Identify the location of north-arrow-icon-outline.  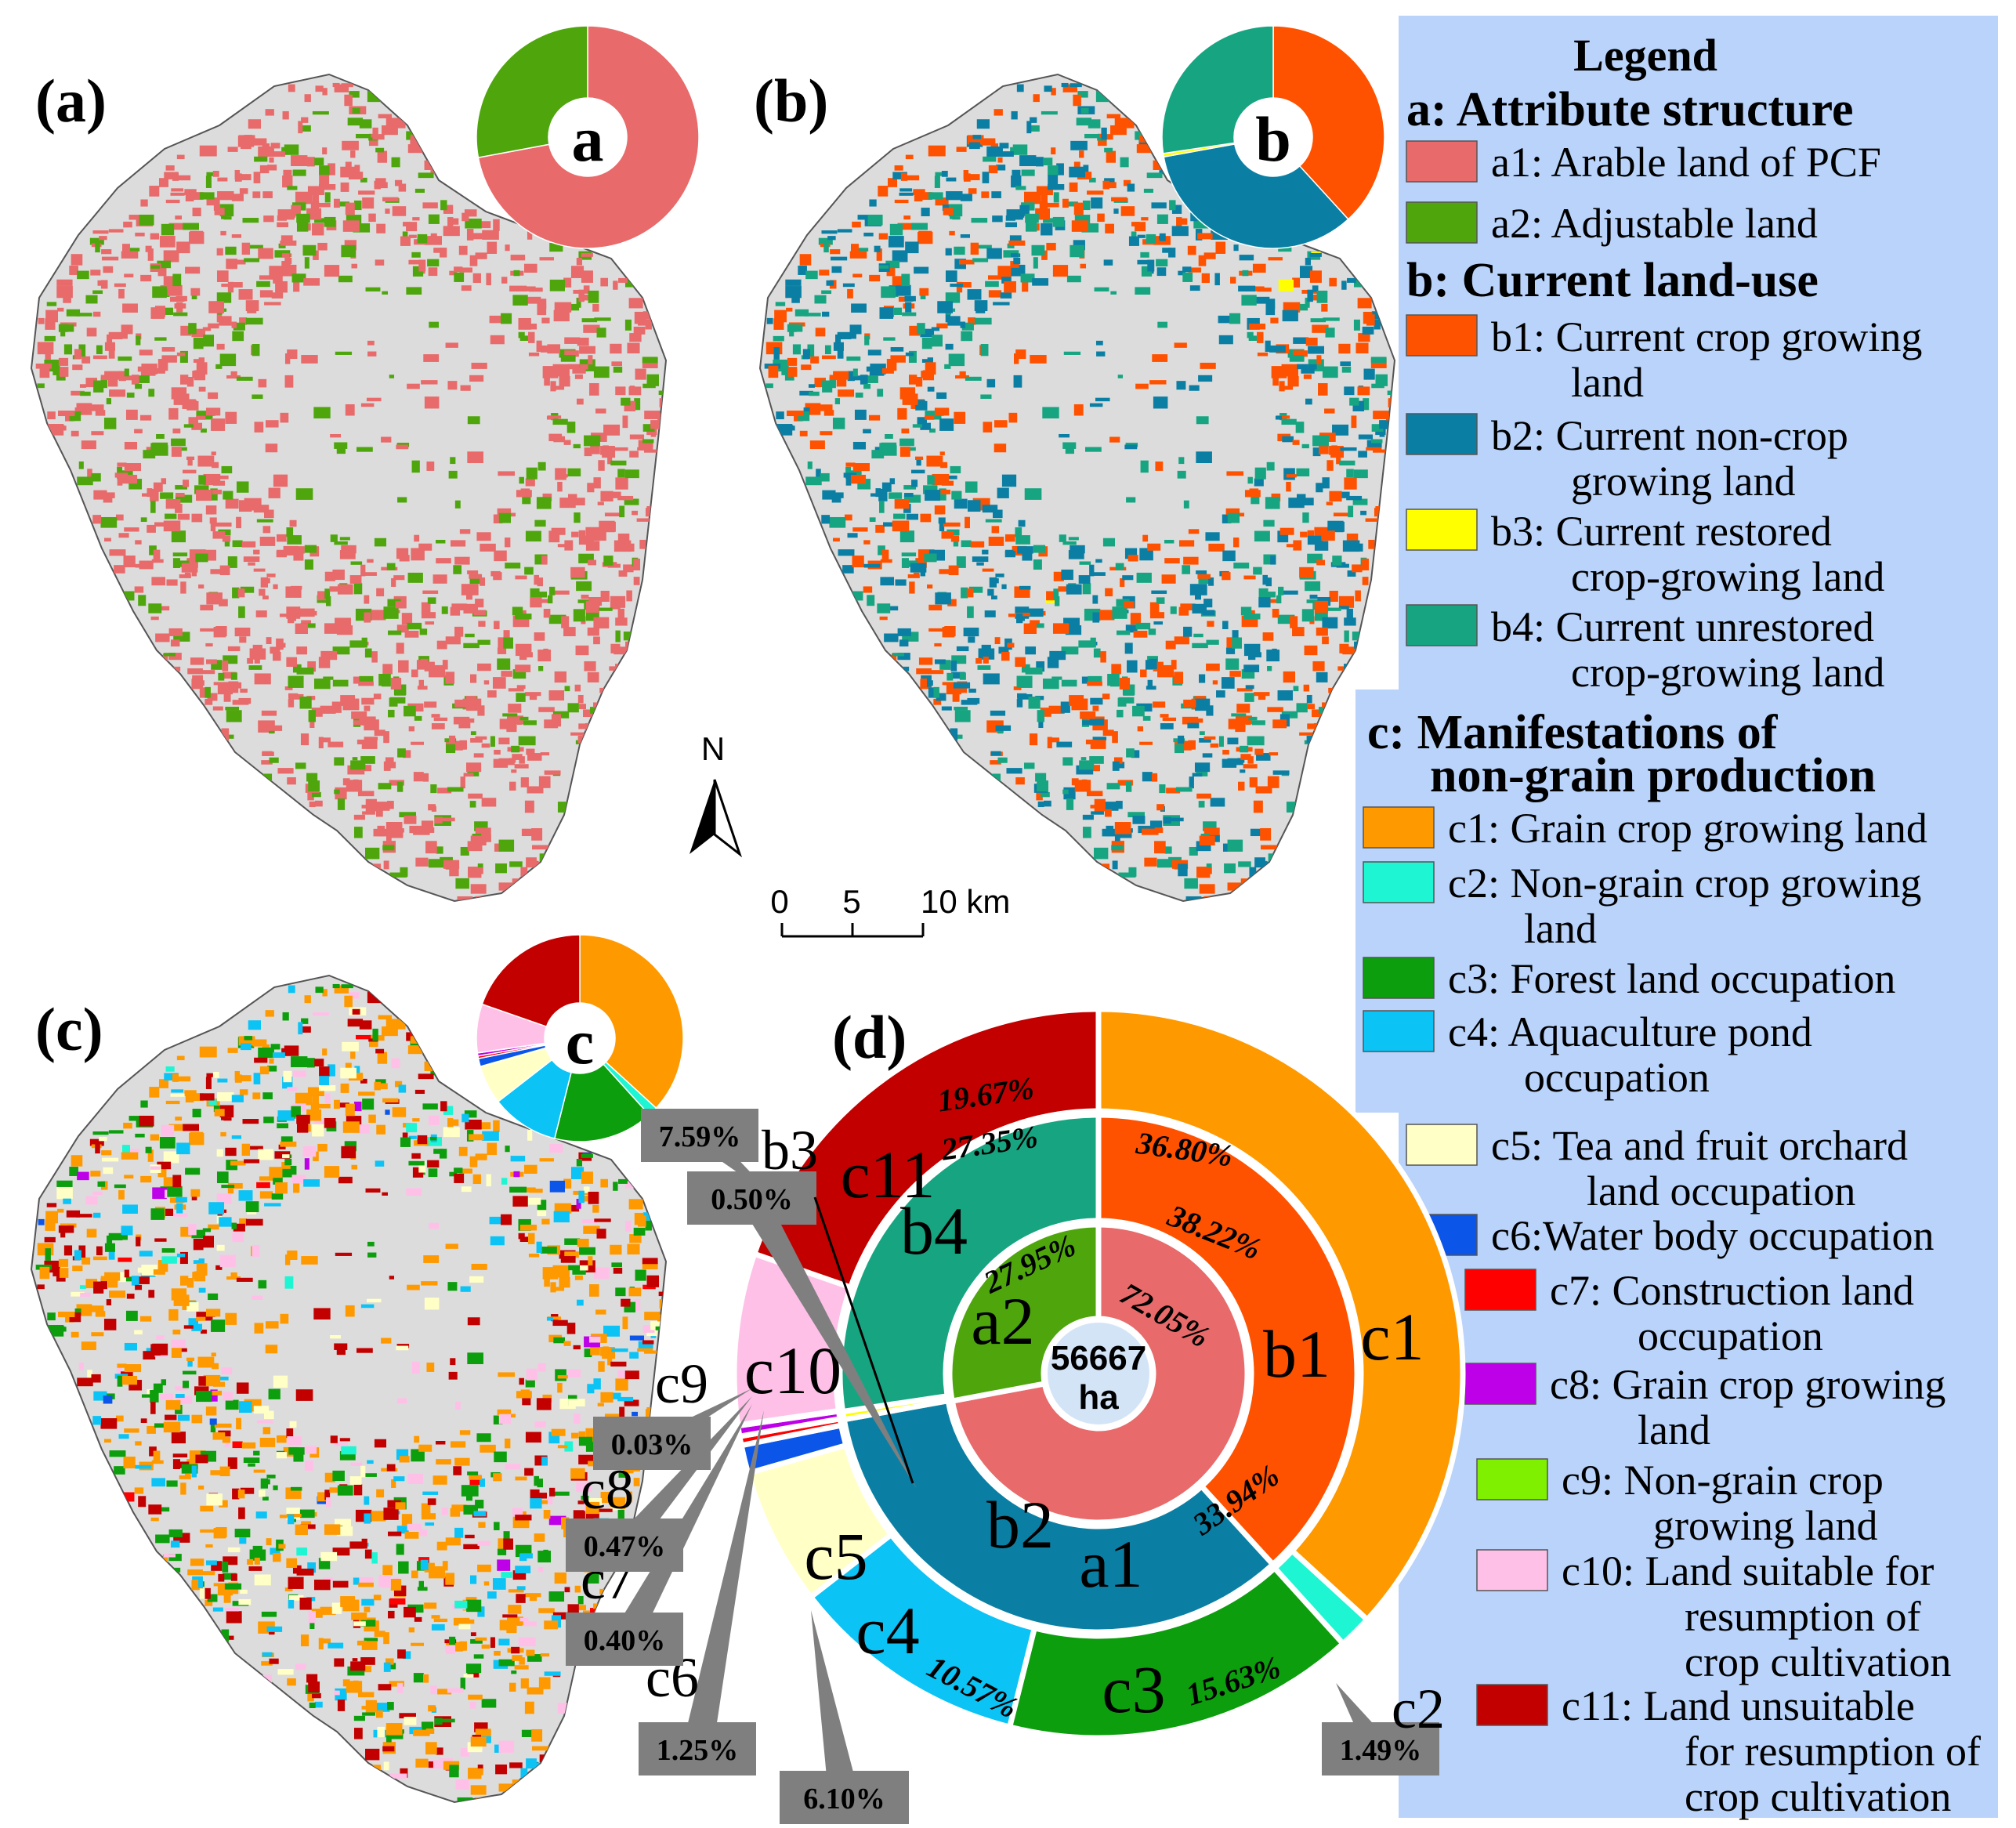
(728, 818).